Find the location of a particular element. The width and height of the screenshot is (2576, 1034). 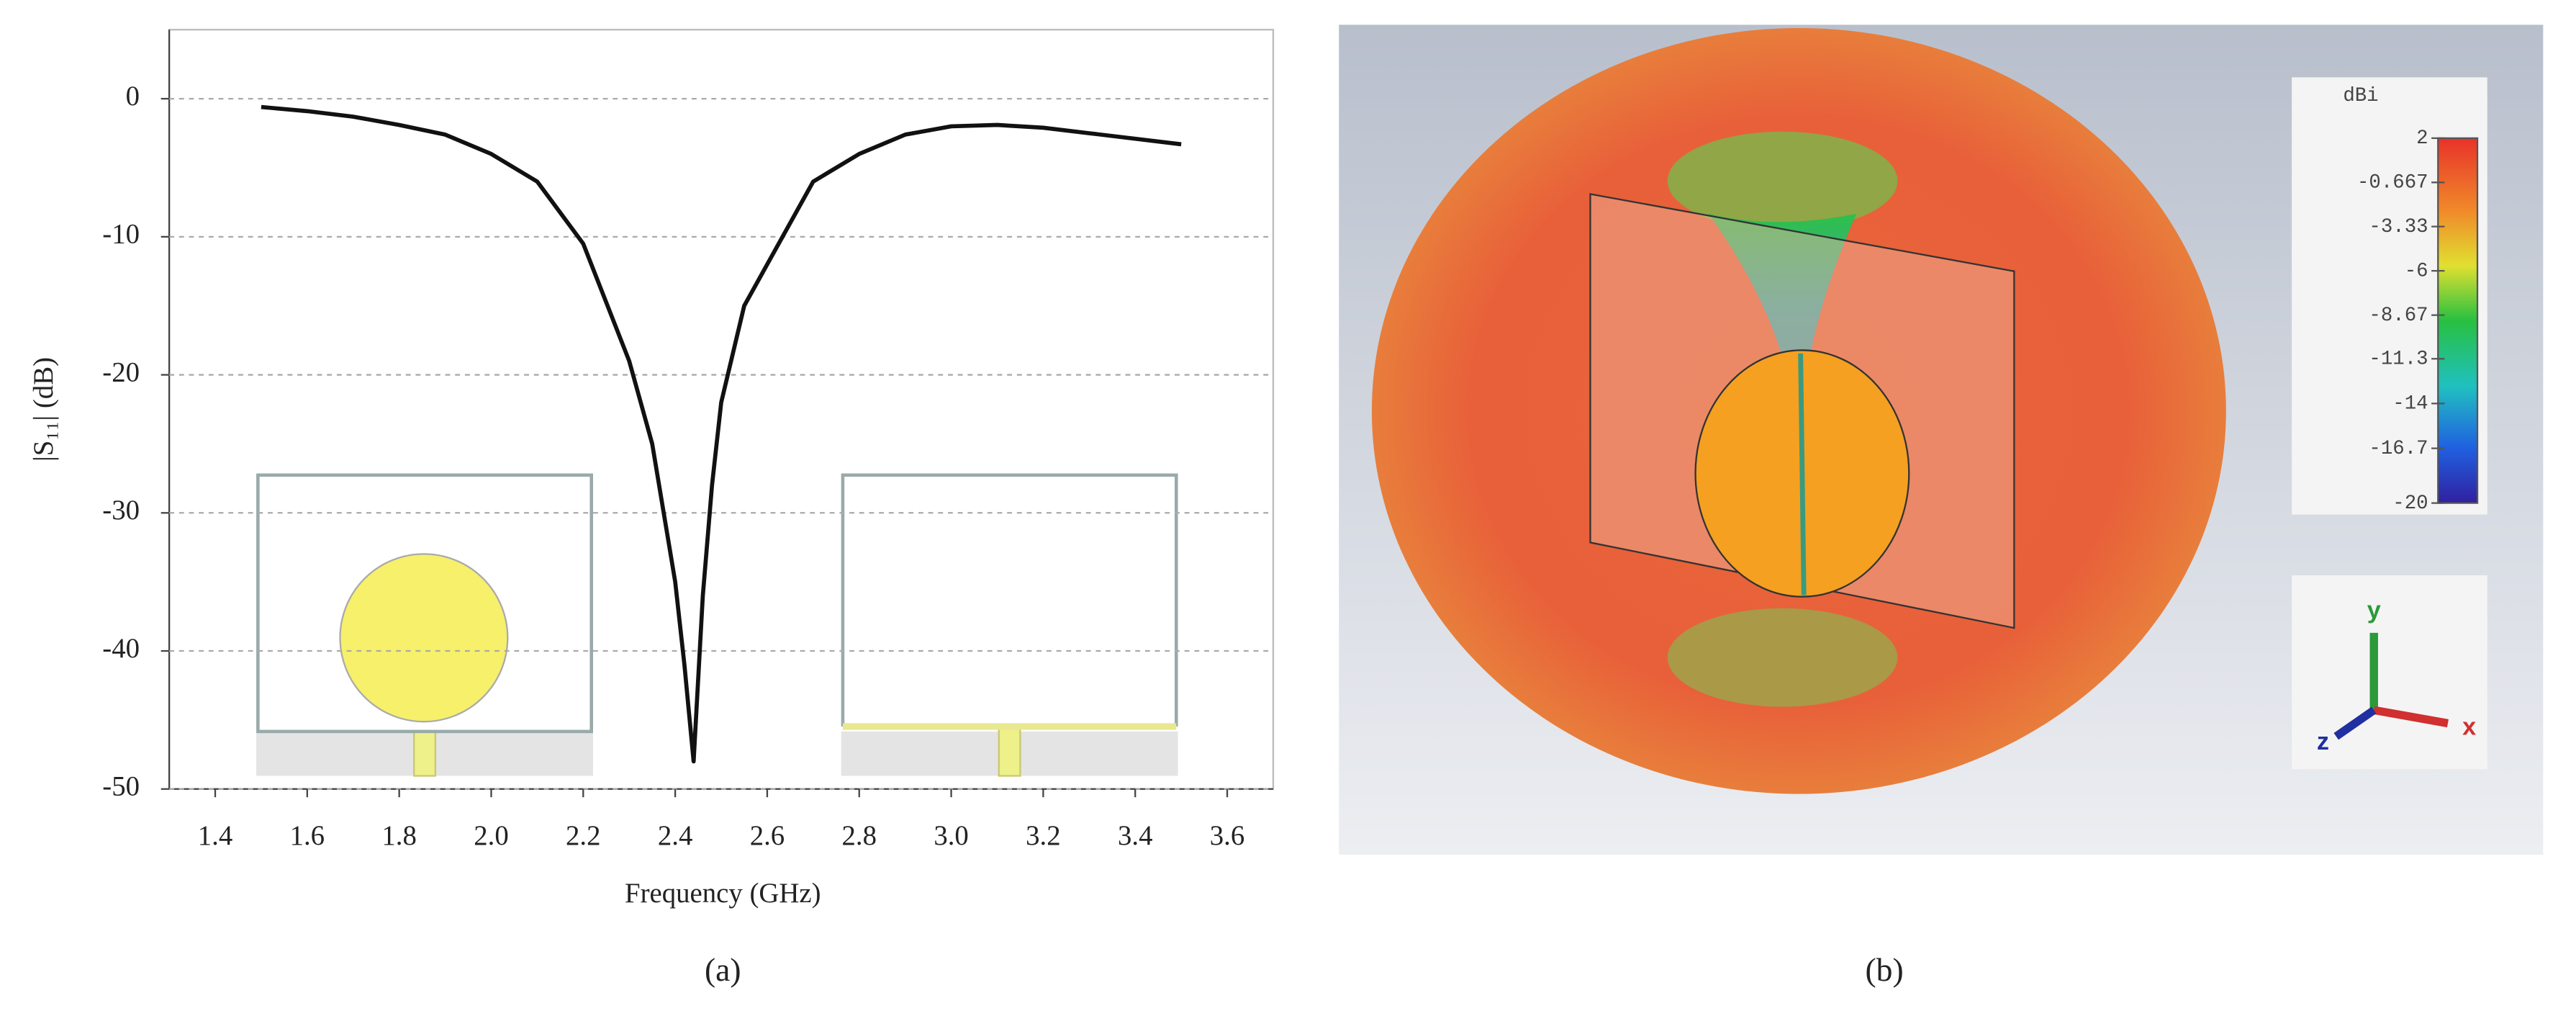

inset-ground is located at coordinates (1009, 625).